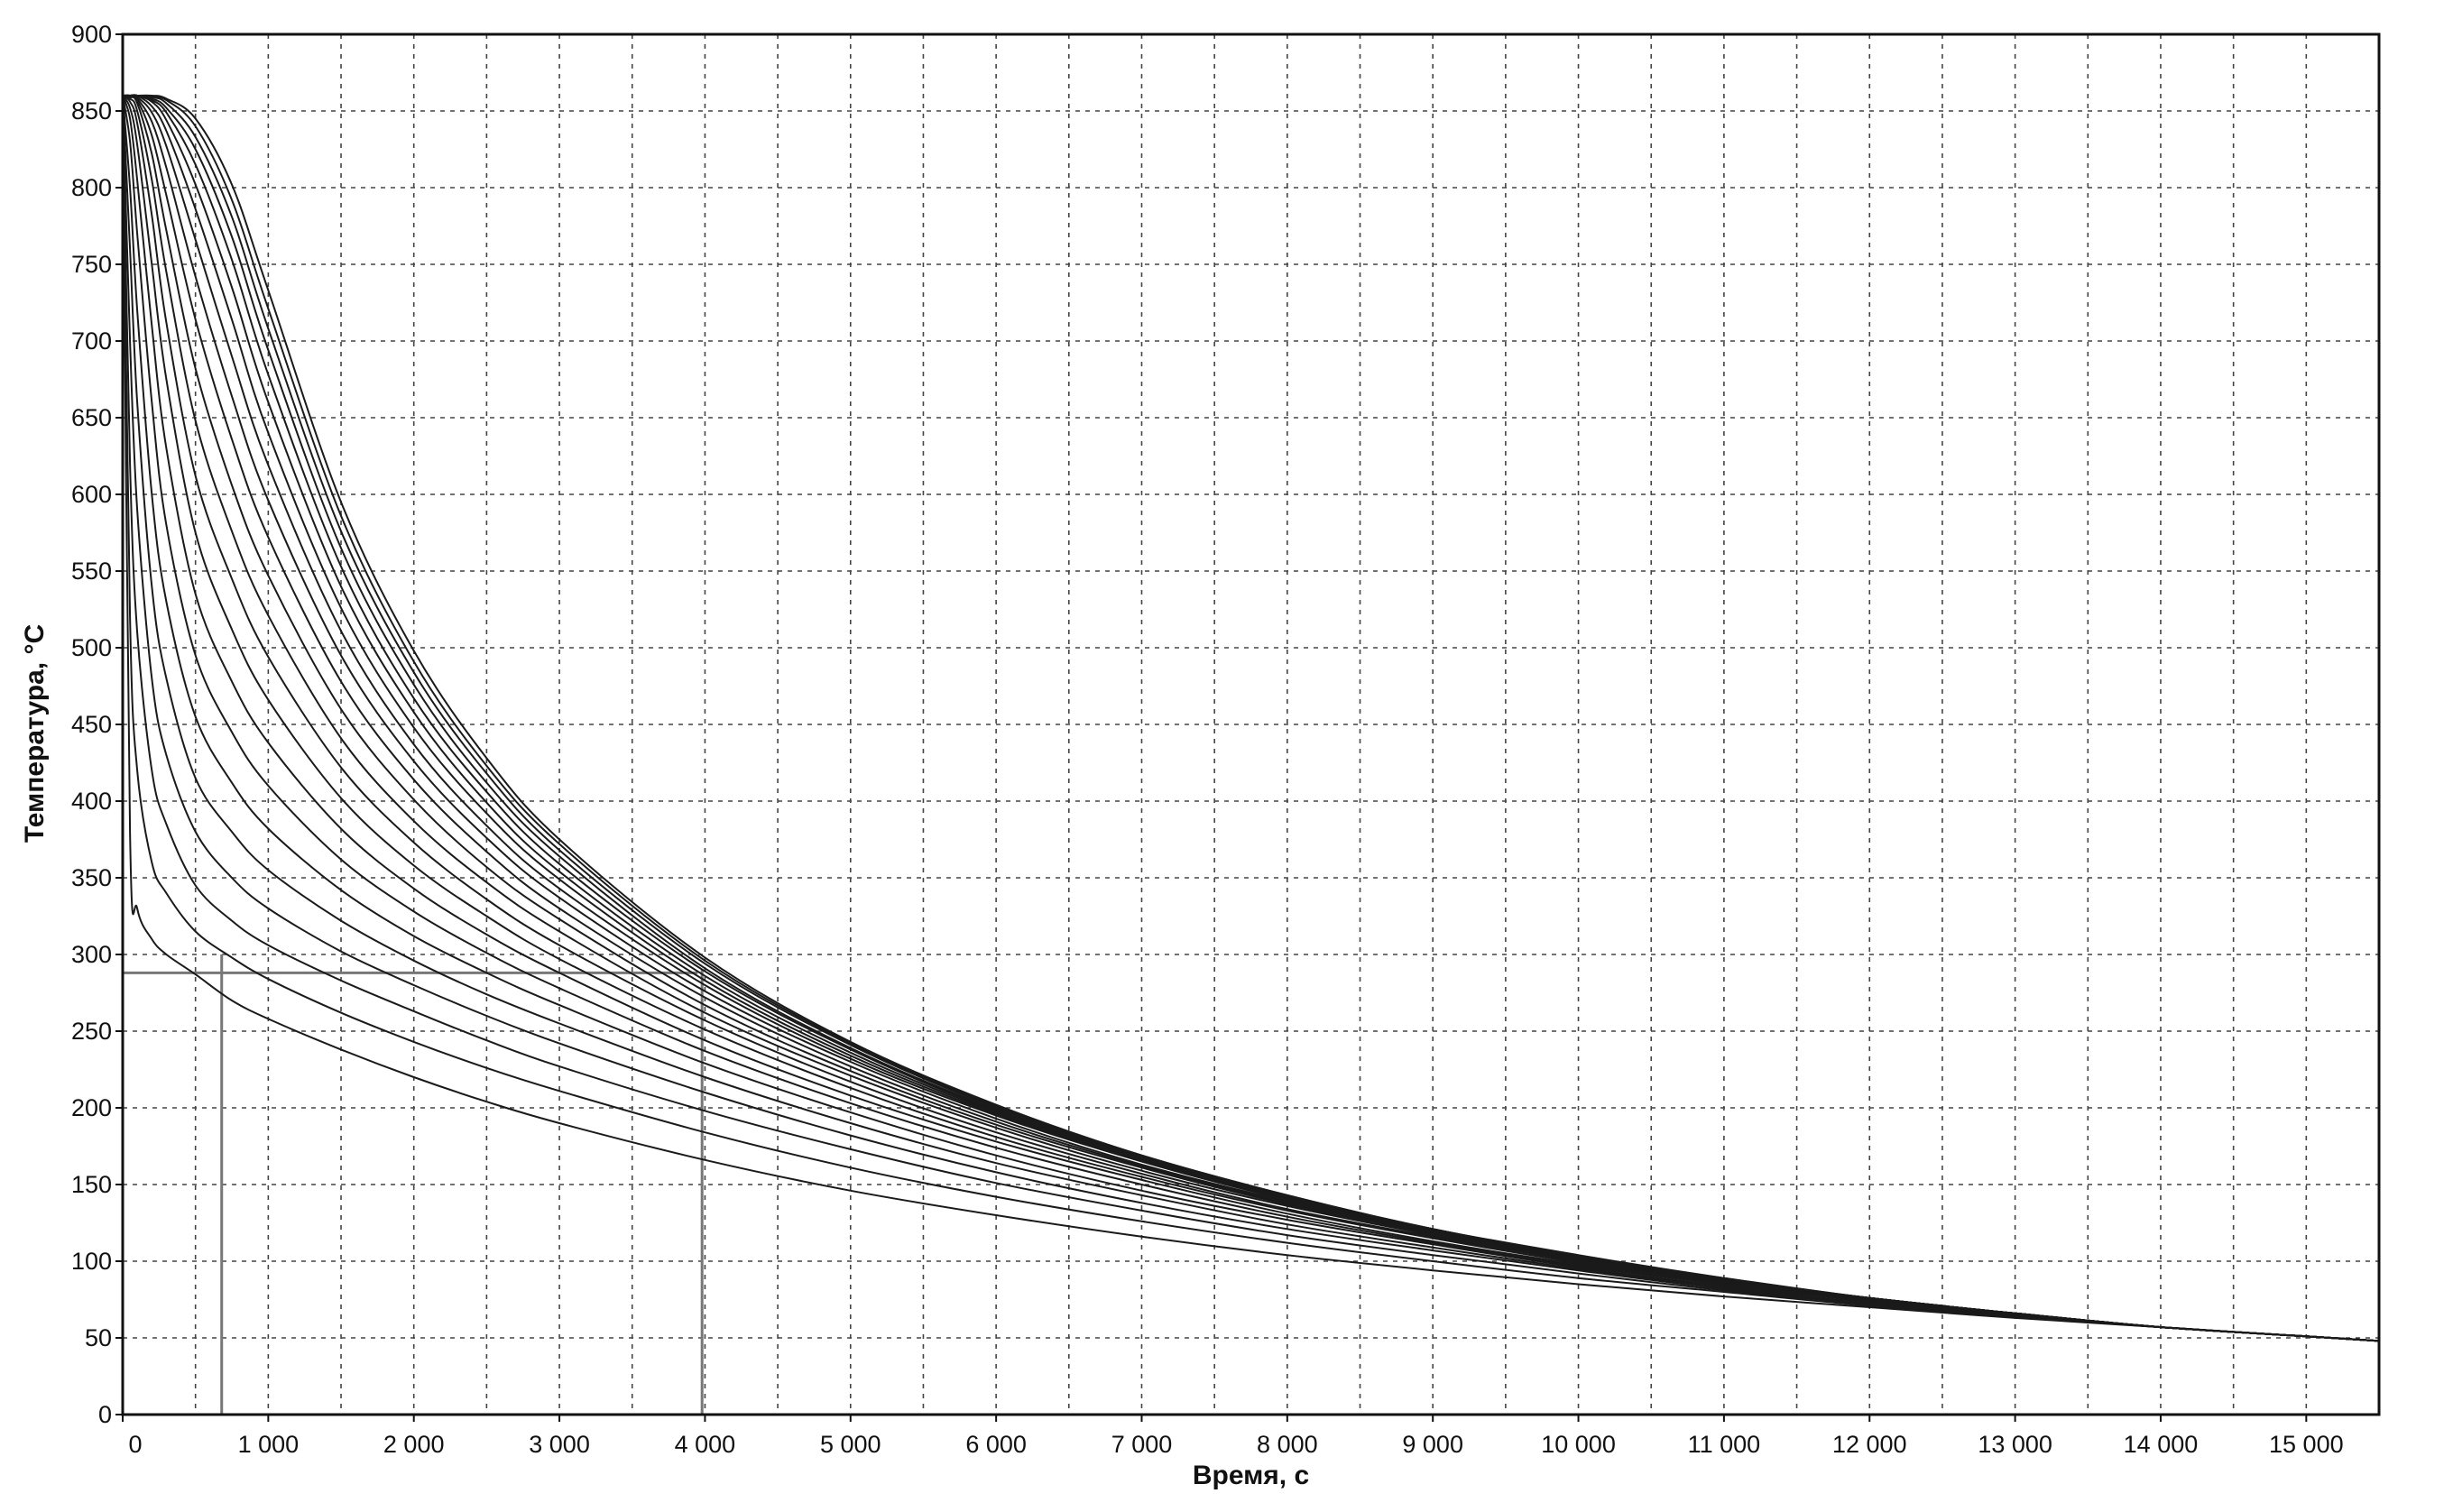 The width and height of the screenshot is (2444, 1512). Describe the element at coordinates (91, 724) in the screenshot. I see `y-tick-label: 450` at that location.